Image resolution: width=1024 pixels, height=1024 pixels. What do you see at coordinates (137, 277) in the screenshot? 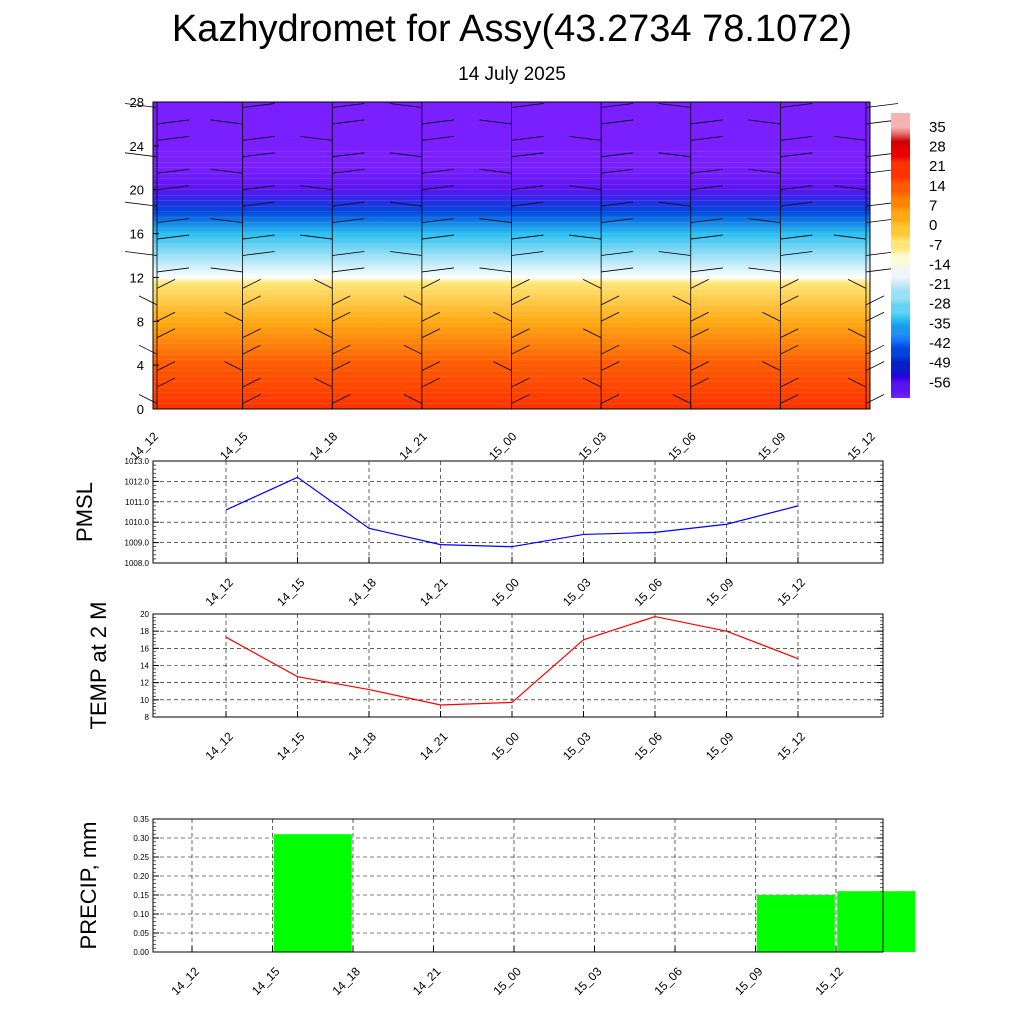
I see `heatmap-y-tick-label: 12` at bounding box center [137, 277].